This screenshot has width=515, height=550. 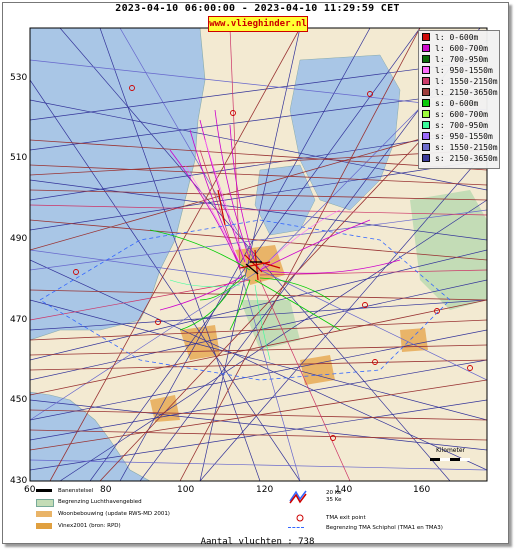 I want to click on x-tick-label: 80, so click(x=106, y=490).